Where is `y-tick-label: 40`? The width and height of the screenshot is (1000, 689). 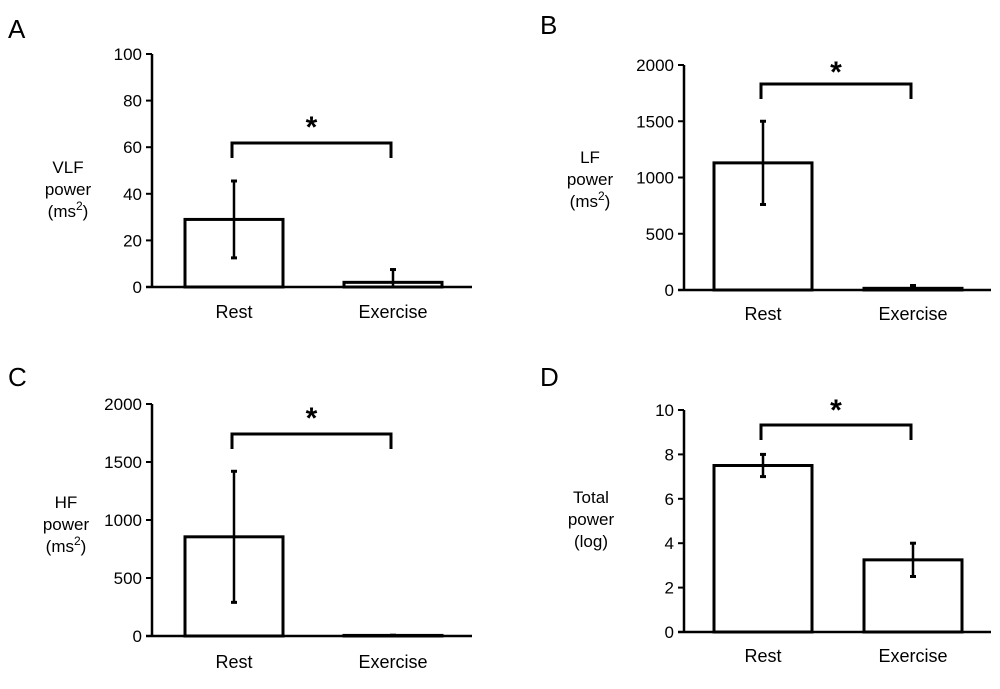
y-tick-label: 40 is located at coordinates (132, 194).